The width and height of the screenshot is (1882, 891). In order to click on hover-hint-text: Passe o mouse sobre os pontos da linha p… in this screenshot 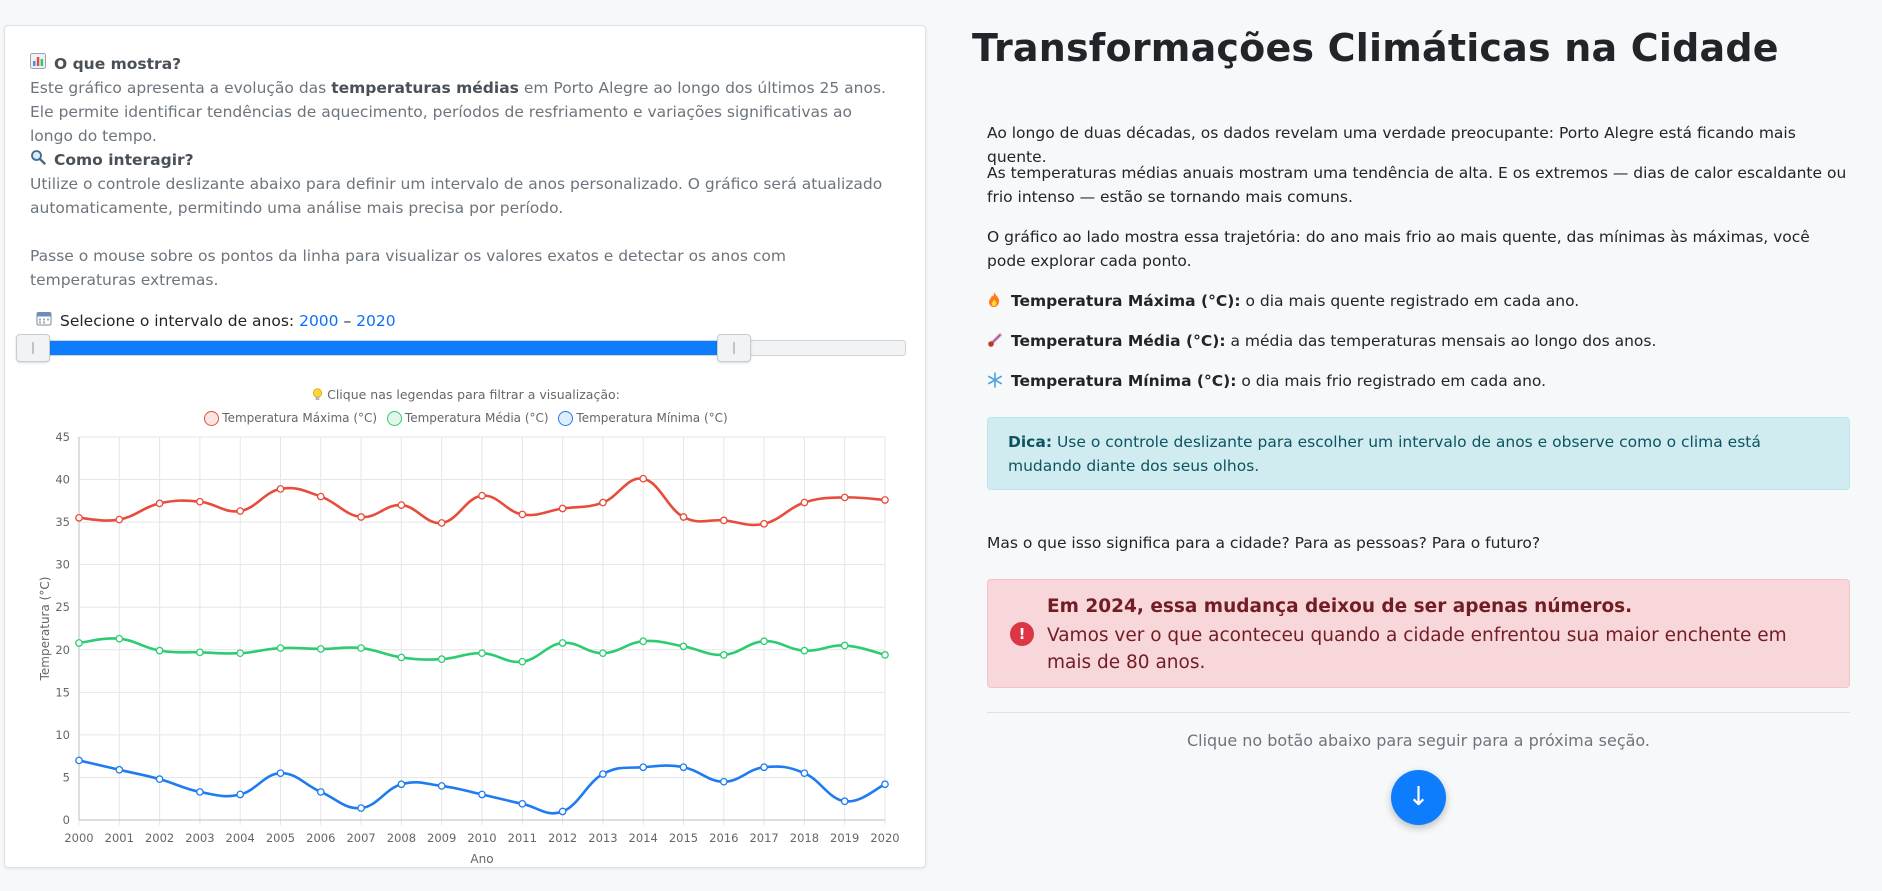, I will do `click(408, 268)`.